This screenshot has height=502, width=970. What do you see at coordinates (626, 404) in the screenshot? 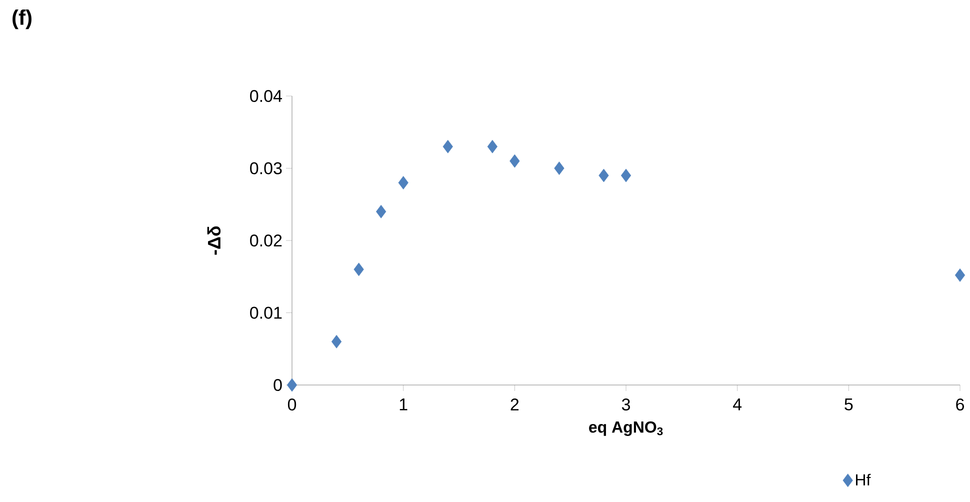
I see `x-tick-label: 3` at bounding box center [626, 404].